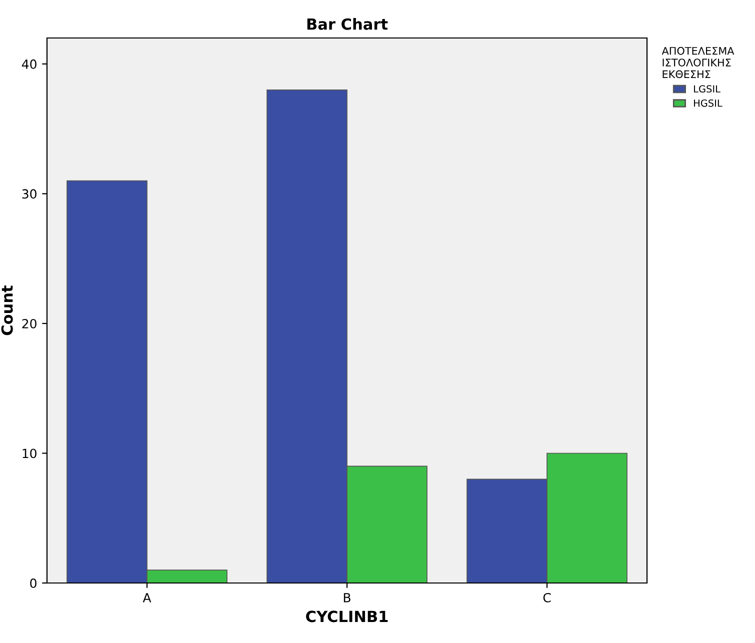  Describe the element at coordinates (29, 64) in the screenshot. I see `y-tick-label: 40` at that location.